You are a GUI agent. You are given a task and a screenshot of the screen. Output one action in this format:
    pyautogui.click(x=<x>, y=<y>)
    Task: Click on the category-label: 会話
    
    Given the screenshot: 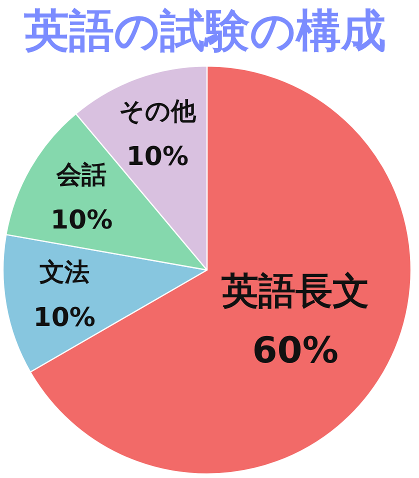 What is the action you would take?
    pyautogui.click(x=81, y=175)
    